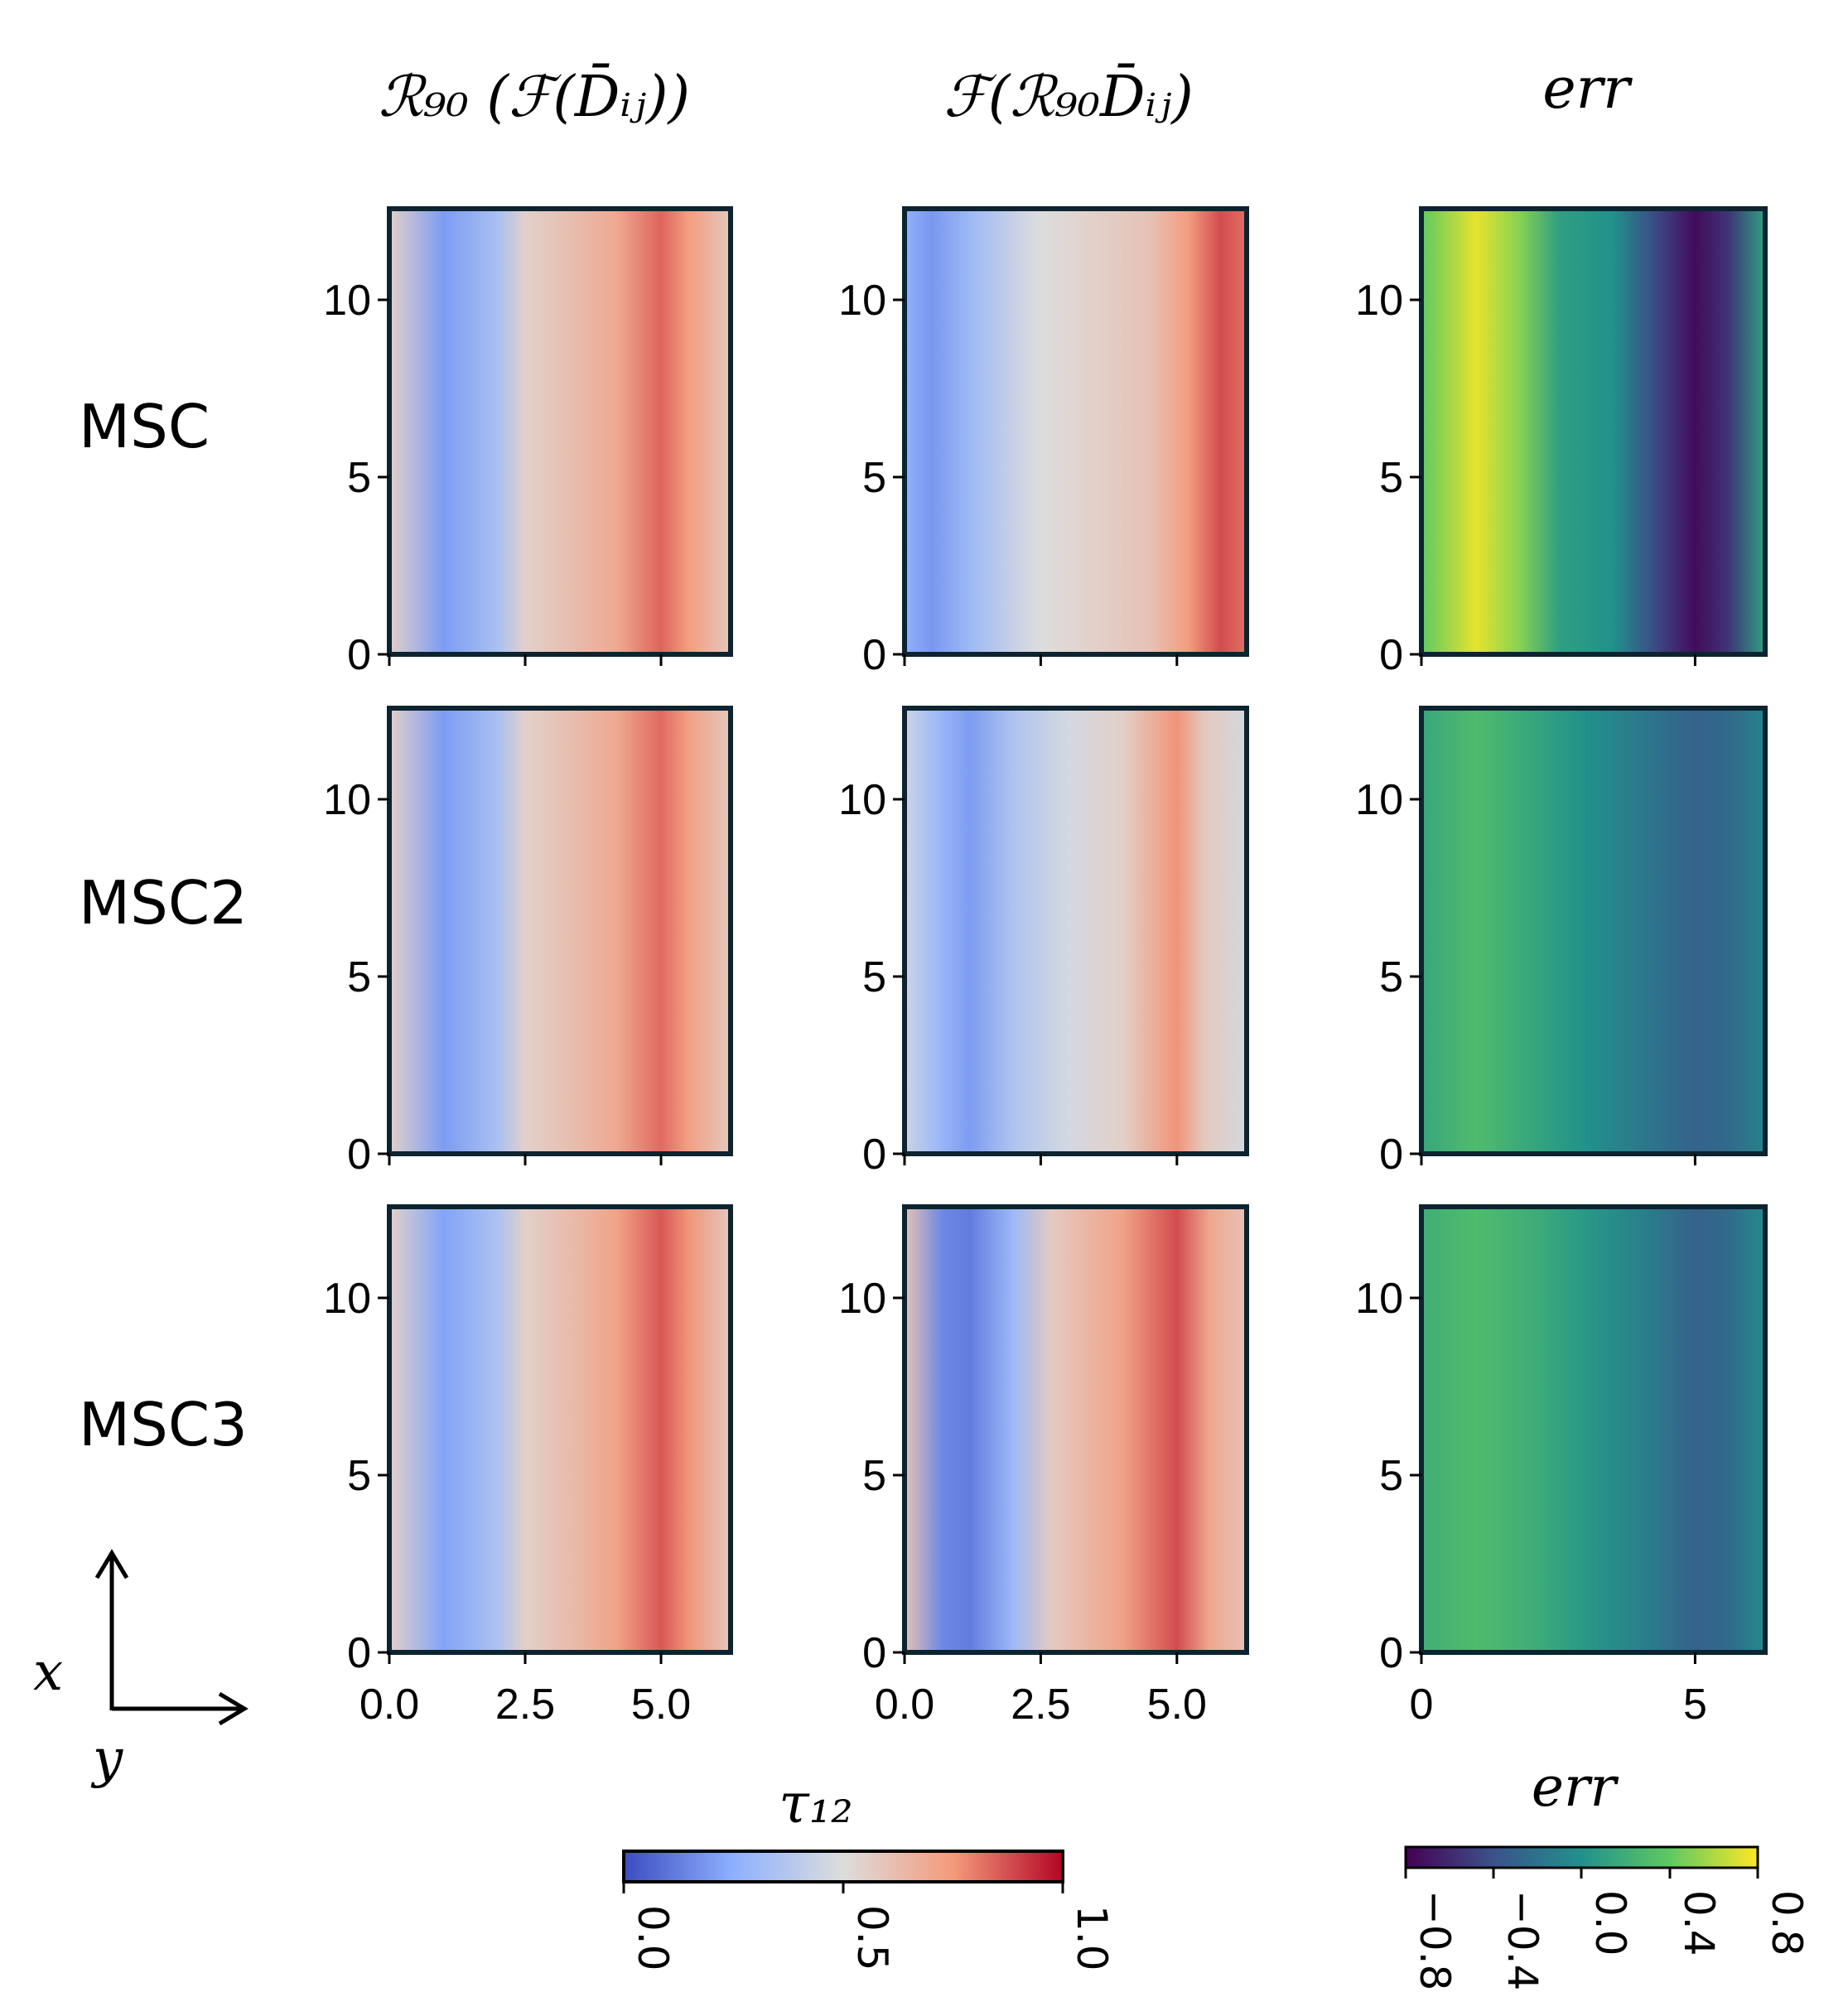 The width and height of the screenshot is (1848, 2016). What do you see at coordinates (233, 1708) in the screenshot?
I see `y-arrow-head` at bounding box center [233, 1708].